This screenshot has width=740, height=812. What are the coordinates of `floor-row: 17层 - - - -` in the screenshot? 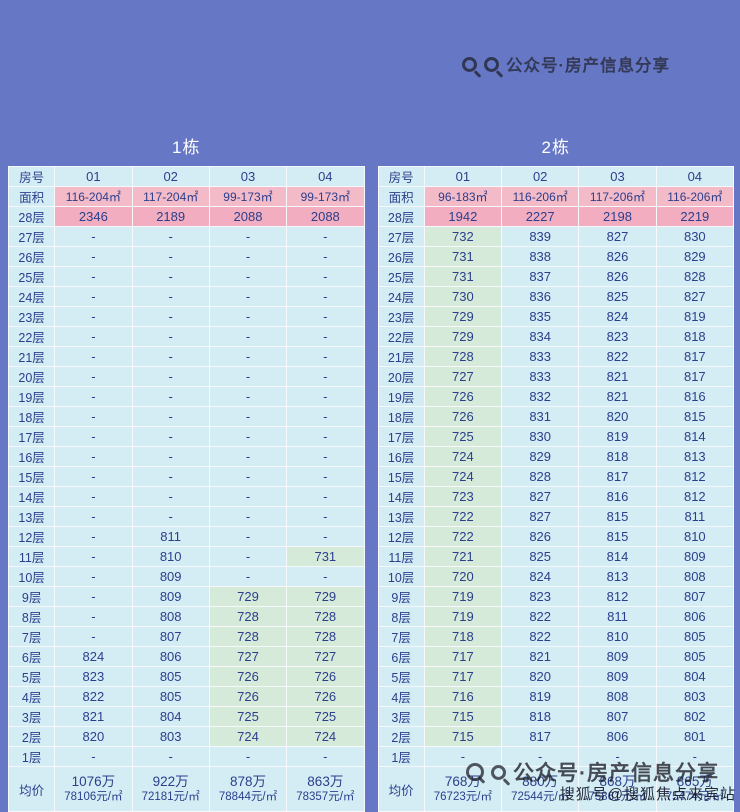 It's located at (186, 436).